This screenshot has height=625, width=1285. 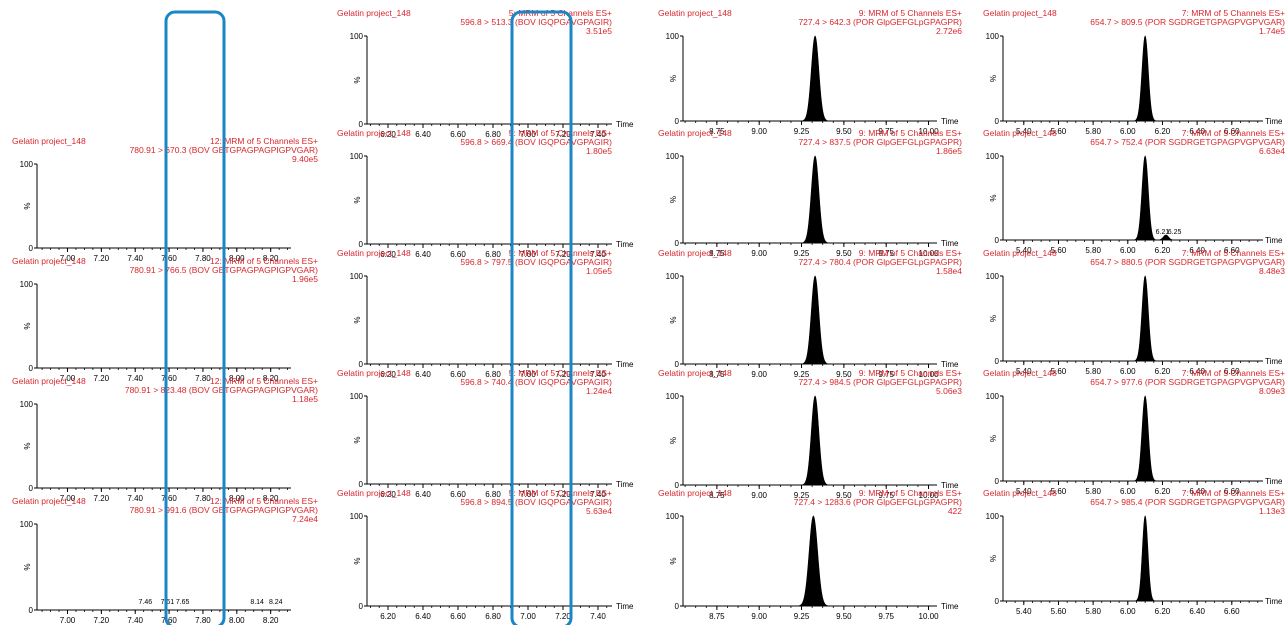 What do you see at coordinates (949, 151) in the screenshot?
I see `intensity-label: 1.86e5` at bounding box center [949, 151].